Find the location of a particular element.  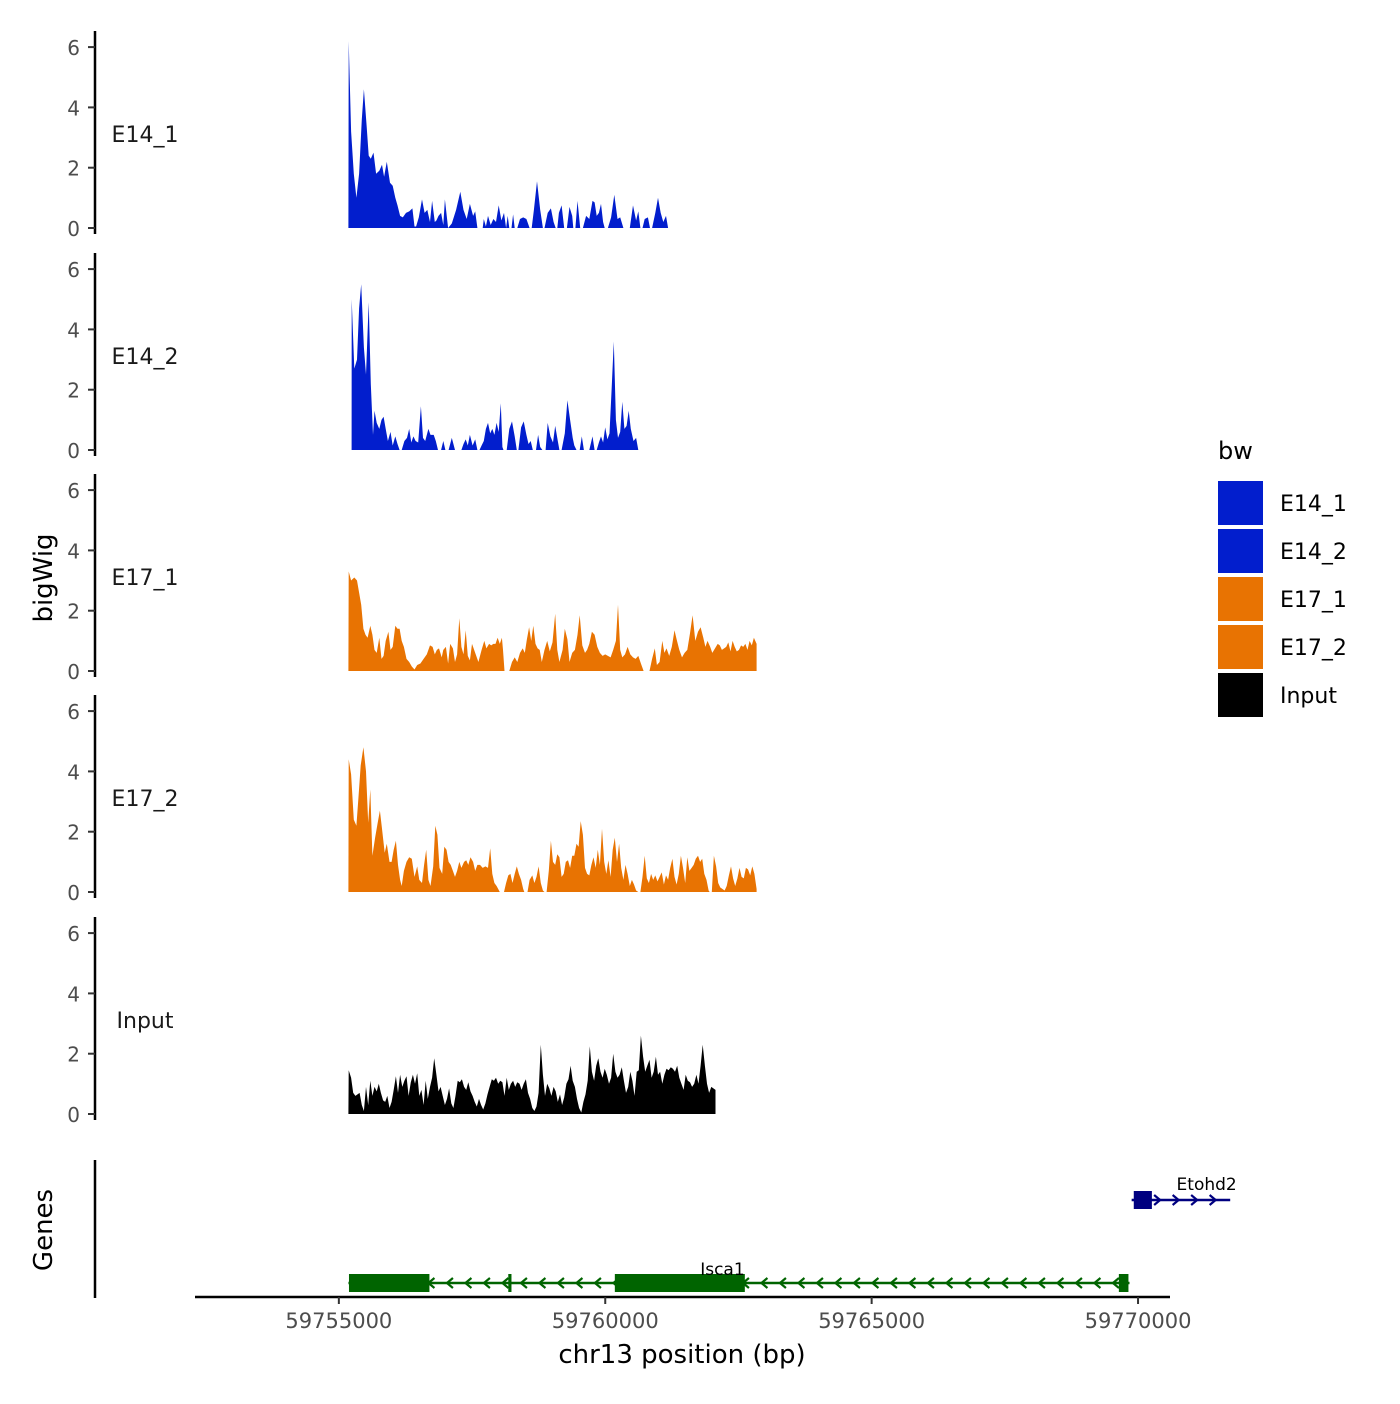

legend-item-E14_1: E14_1 is located at coordinates (1282, 503).